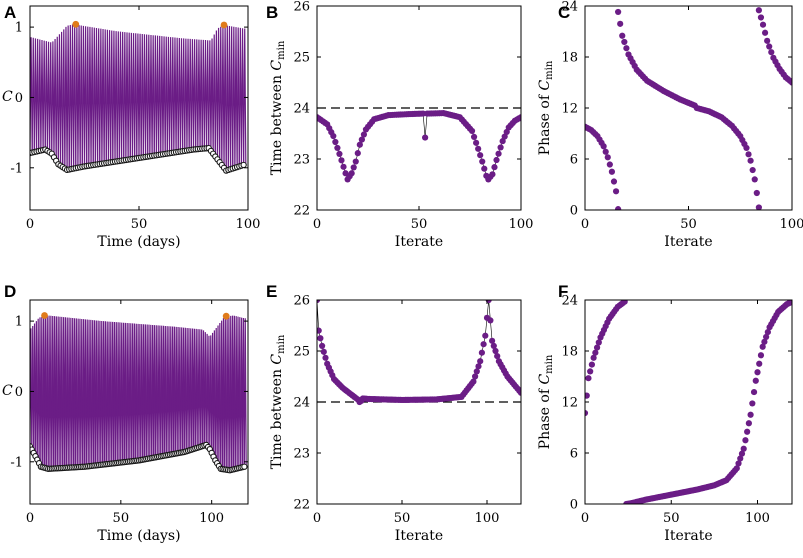 This screenshot has height=558, width=803. I want to click on x-axis-label: Iterate, so click(688, 242).